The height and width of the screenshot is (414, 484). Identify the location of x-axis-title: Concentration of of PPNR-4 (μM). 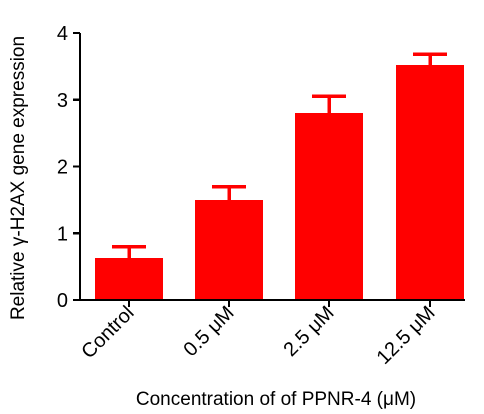
(276, 399).